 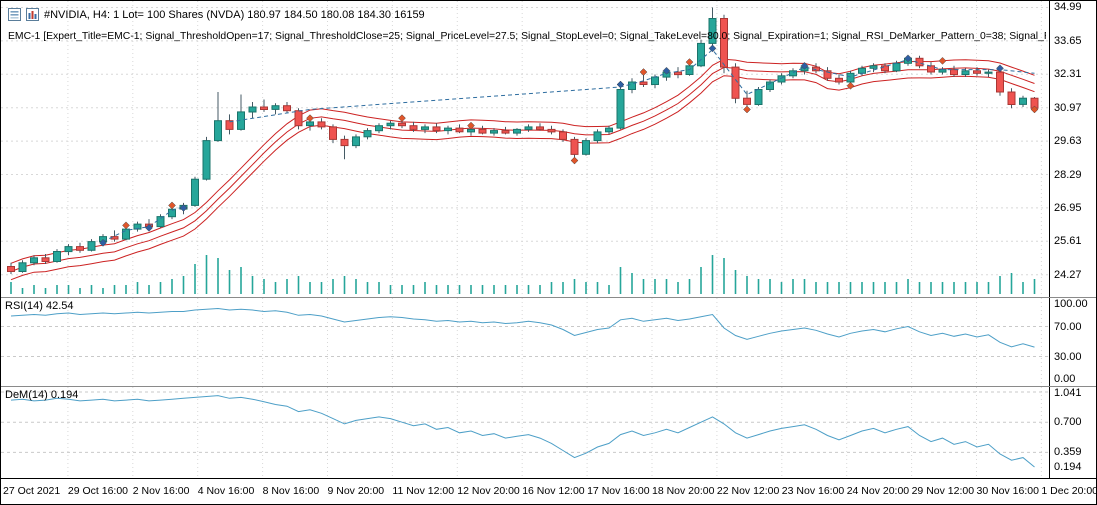 What do you see at coordinates (1068, 7) in the screenshot?
I see `price-axis-label: 34.99` at bounding box center [1068, 7].